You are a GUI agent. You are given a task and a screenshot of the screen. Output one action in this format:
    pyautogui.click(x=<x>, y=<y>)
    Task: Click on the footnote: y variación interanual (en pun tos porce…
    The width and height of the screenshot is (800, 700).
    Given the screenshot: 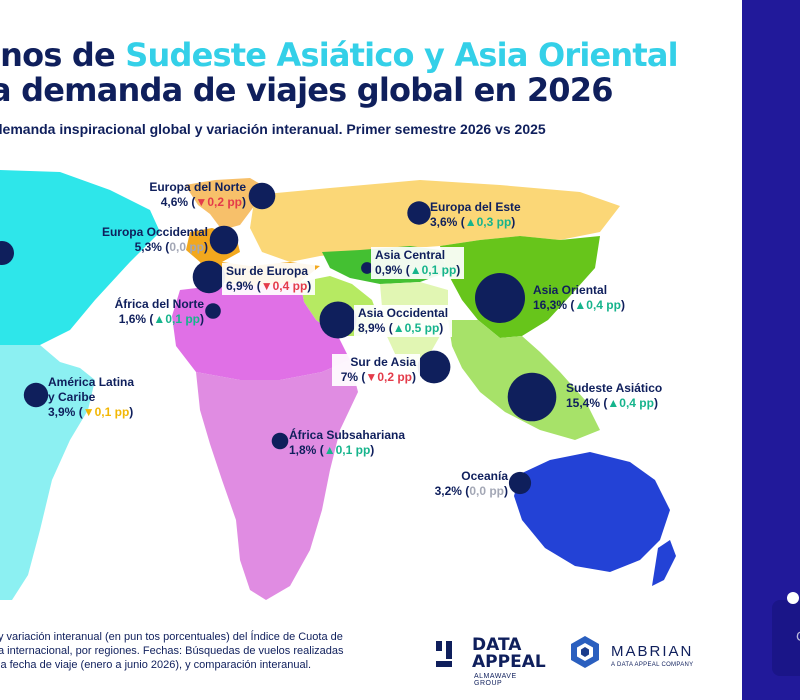 What is the action you would take?
    pyautogui.click(x=172, y=651)
    